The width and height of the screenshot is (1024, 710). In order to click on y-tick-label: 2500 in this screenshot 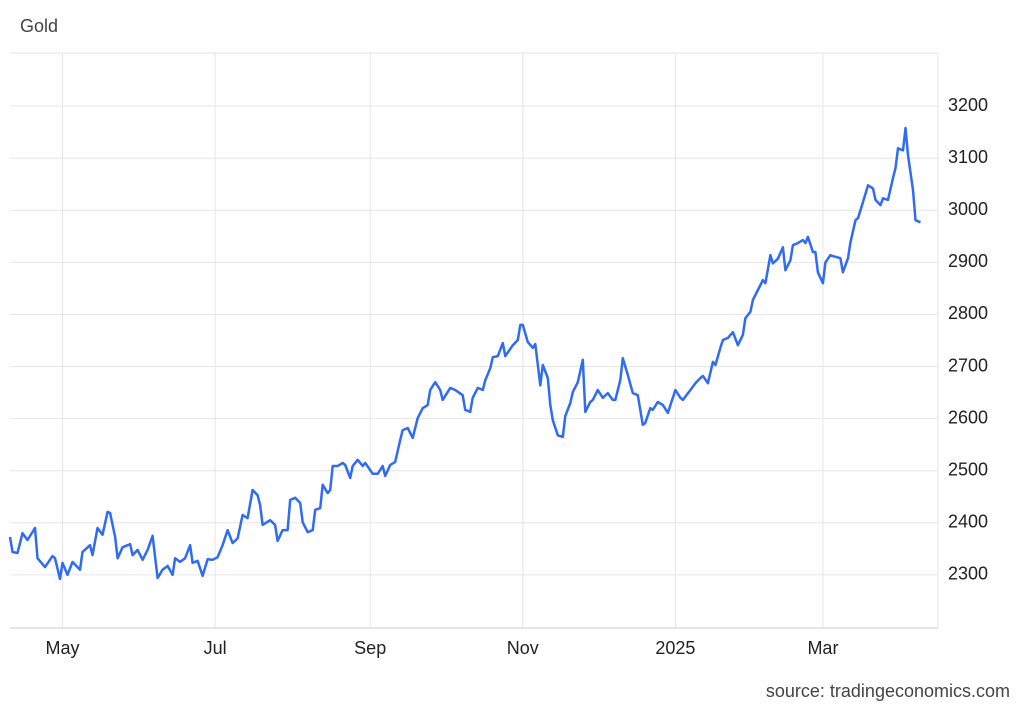, I will do `click(968, 469)`.